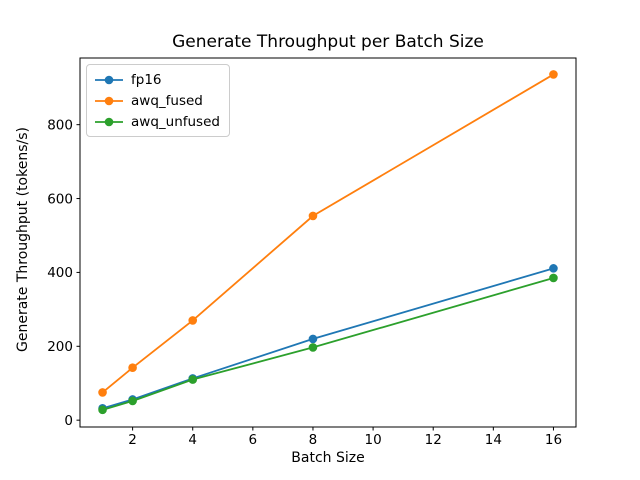 This screenshot has height=480, width=640. Describe the element at coordinates (175, 121) in the screenshot. I see `legend-label: awq_unfused` at that location.